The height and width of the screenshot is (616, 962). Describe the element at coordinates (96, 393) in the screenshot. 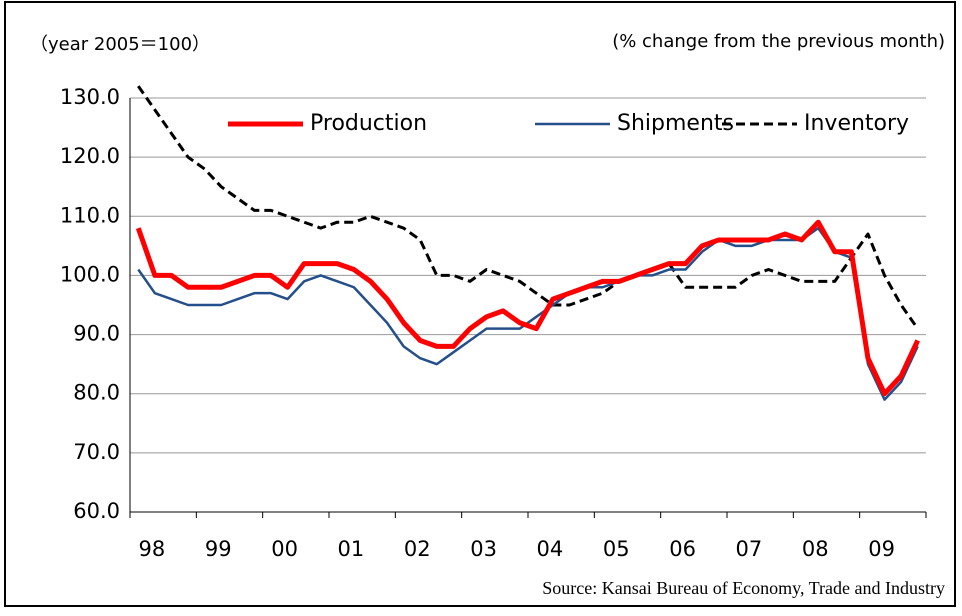

I see `y-tick-label: 80.0` at that location.